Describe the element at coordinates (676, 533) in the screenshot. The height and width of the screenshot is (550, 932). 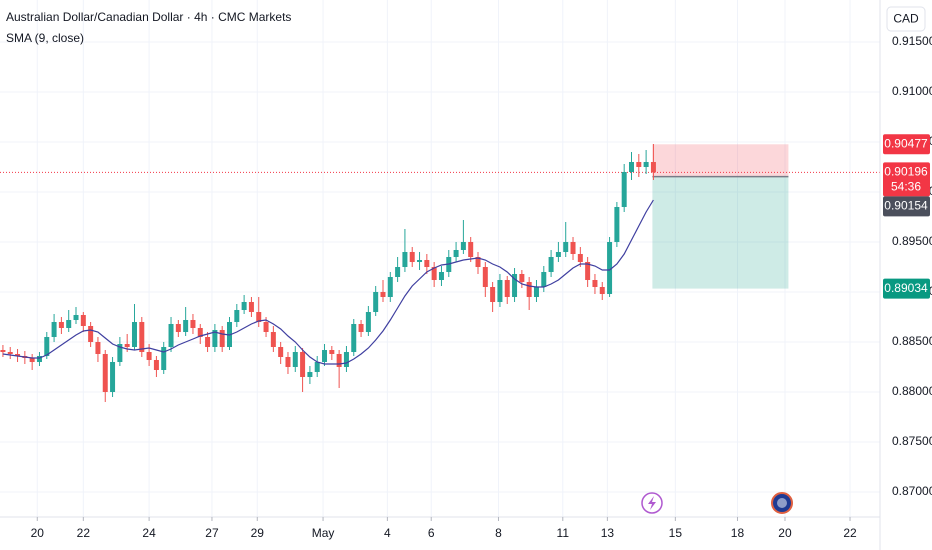
I see `x-tick-label: 15` at that location.